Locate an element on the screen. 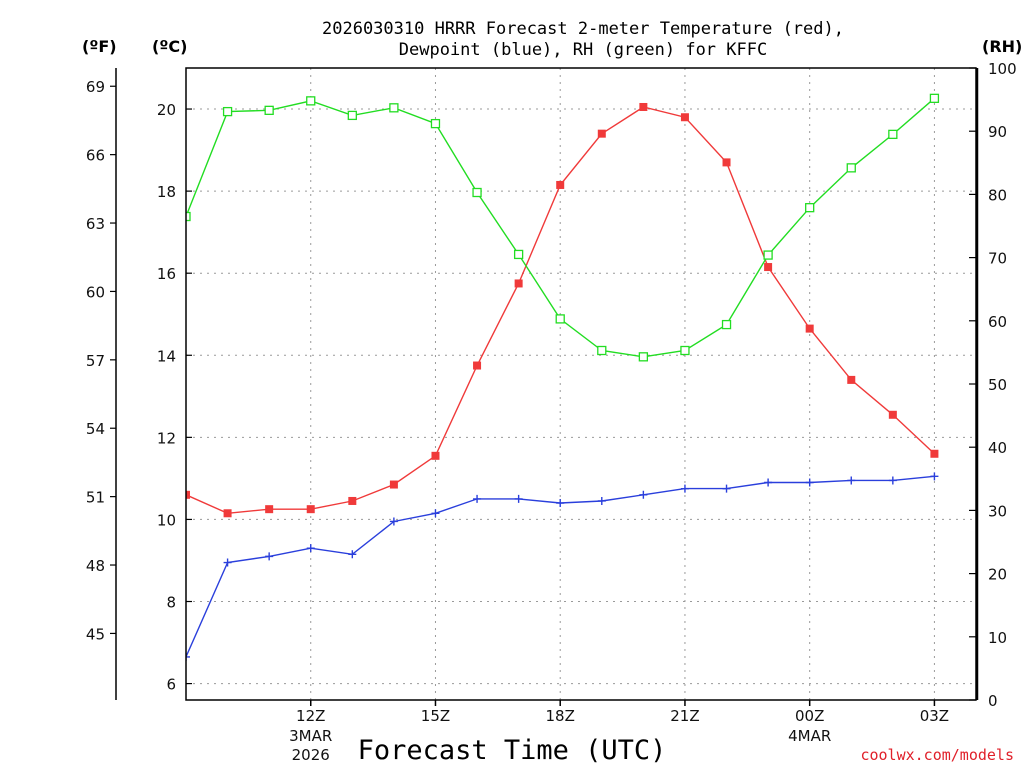 Image resolution: width=1024 pixels, height=768 pixels. celsius-tick-label: 6 is located at coordinates (171, 685).